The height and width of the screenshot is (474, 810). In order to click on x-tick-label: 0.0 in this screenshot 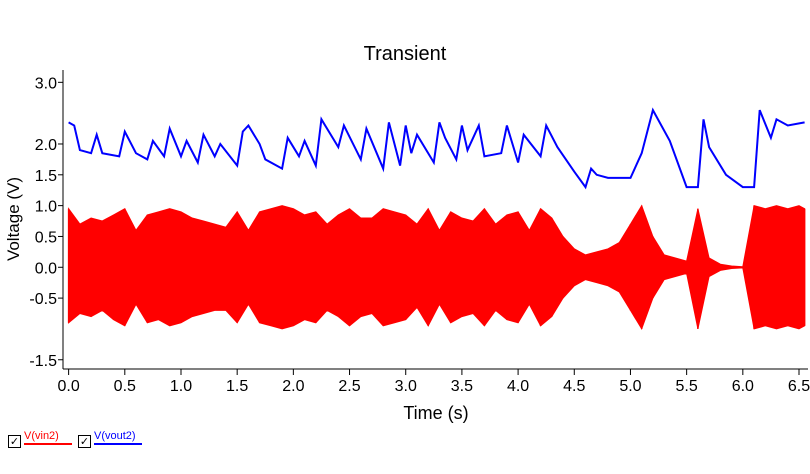, I will do `click(68, 386)`.